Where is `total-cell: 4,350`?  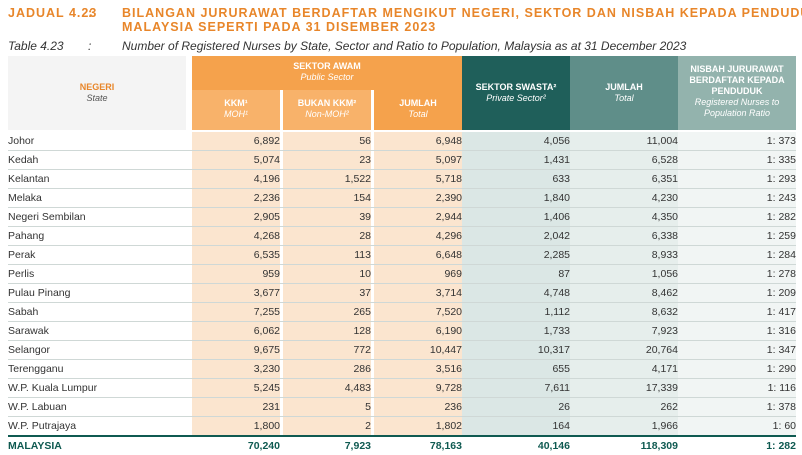
total-cell: 4,350 is located at coordinates (624, 217).